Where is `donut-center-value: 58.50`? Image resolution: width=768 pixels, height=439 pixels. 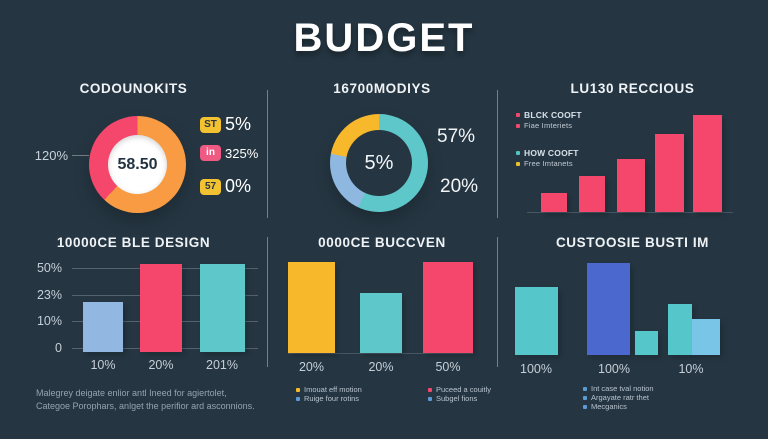
donut-center-value: 58.50 is located at coordinates (137, 164).